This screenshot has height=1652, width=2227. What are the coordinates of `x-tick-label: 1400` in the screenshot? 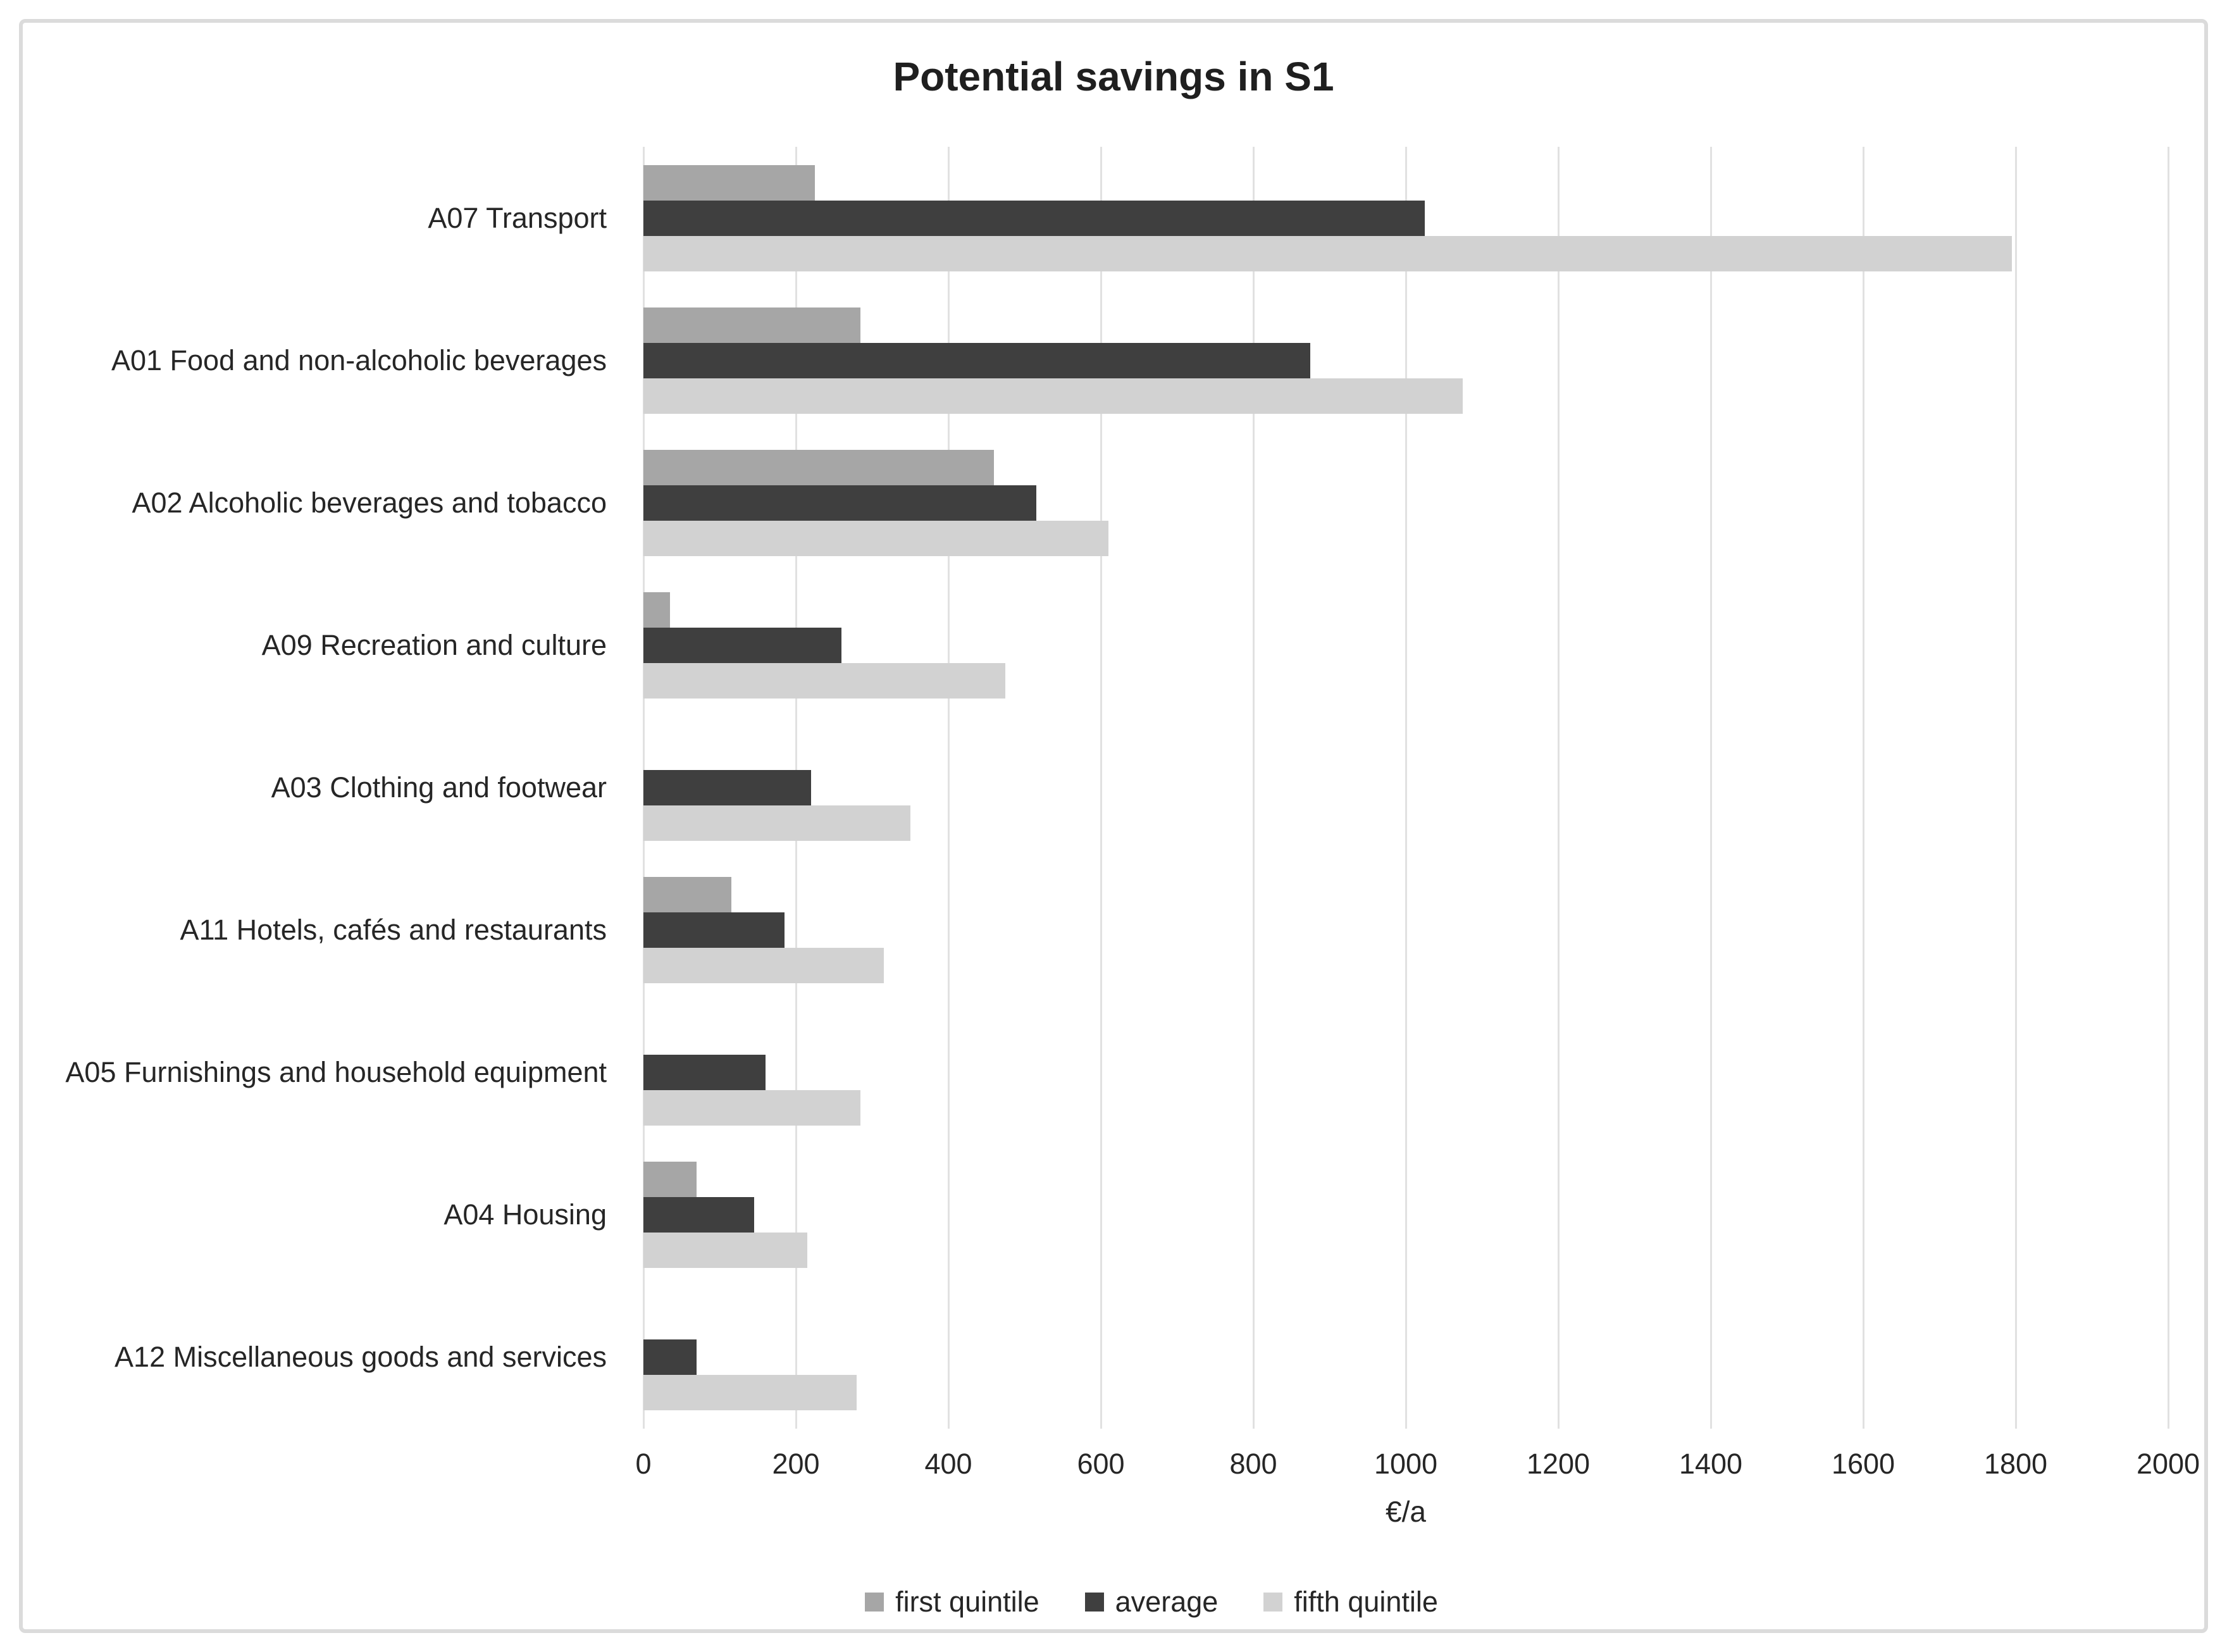 It's located at (1711, 1464).